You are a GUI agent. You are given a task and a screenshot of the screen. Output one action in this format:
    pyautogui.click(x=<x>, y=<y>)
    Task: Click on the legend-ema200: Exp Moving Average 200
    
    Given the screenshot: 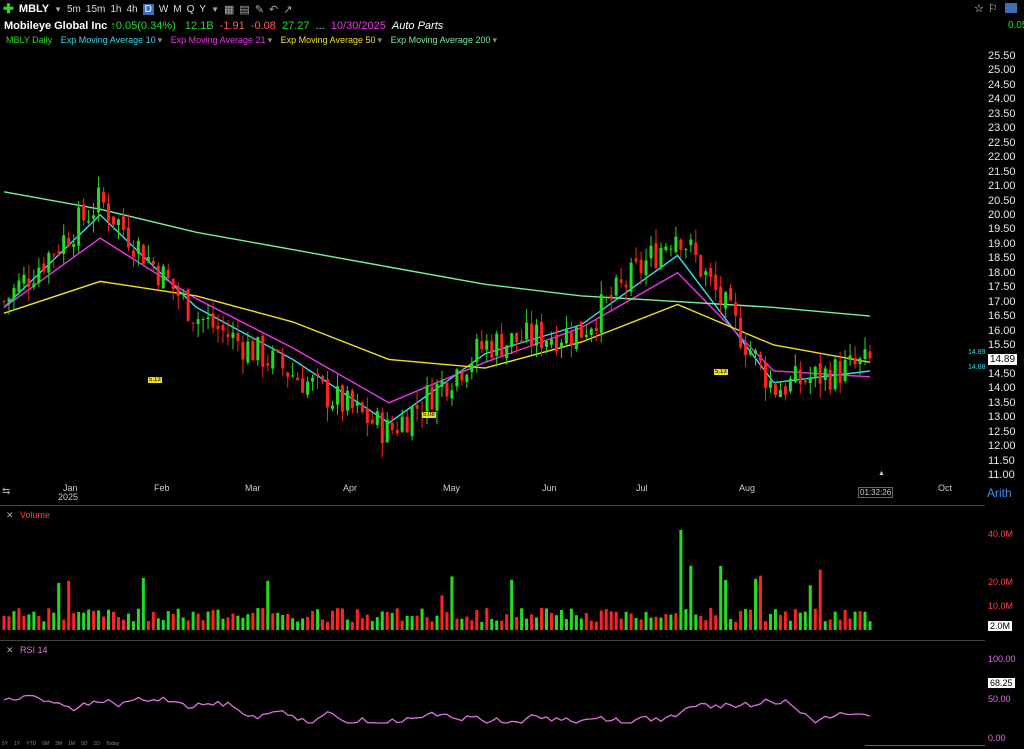 What is the action you would take?
    pyautogui.click(x=440, y=40)
    